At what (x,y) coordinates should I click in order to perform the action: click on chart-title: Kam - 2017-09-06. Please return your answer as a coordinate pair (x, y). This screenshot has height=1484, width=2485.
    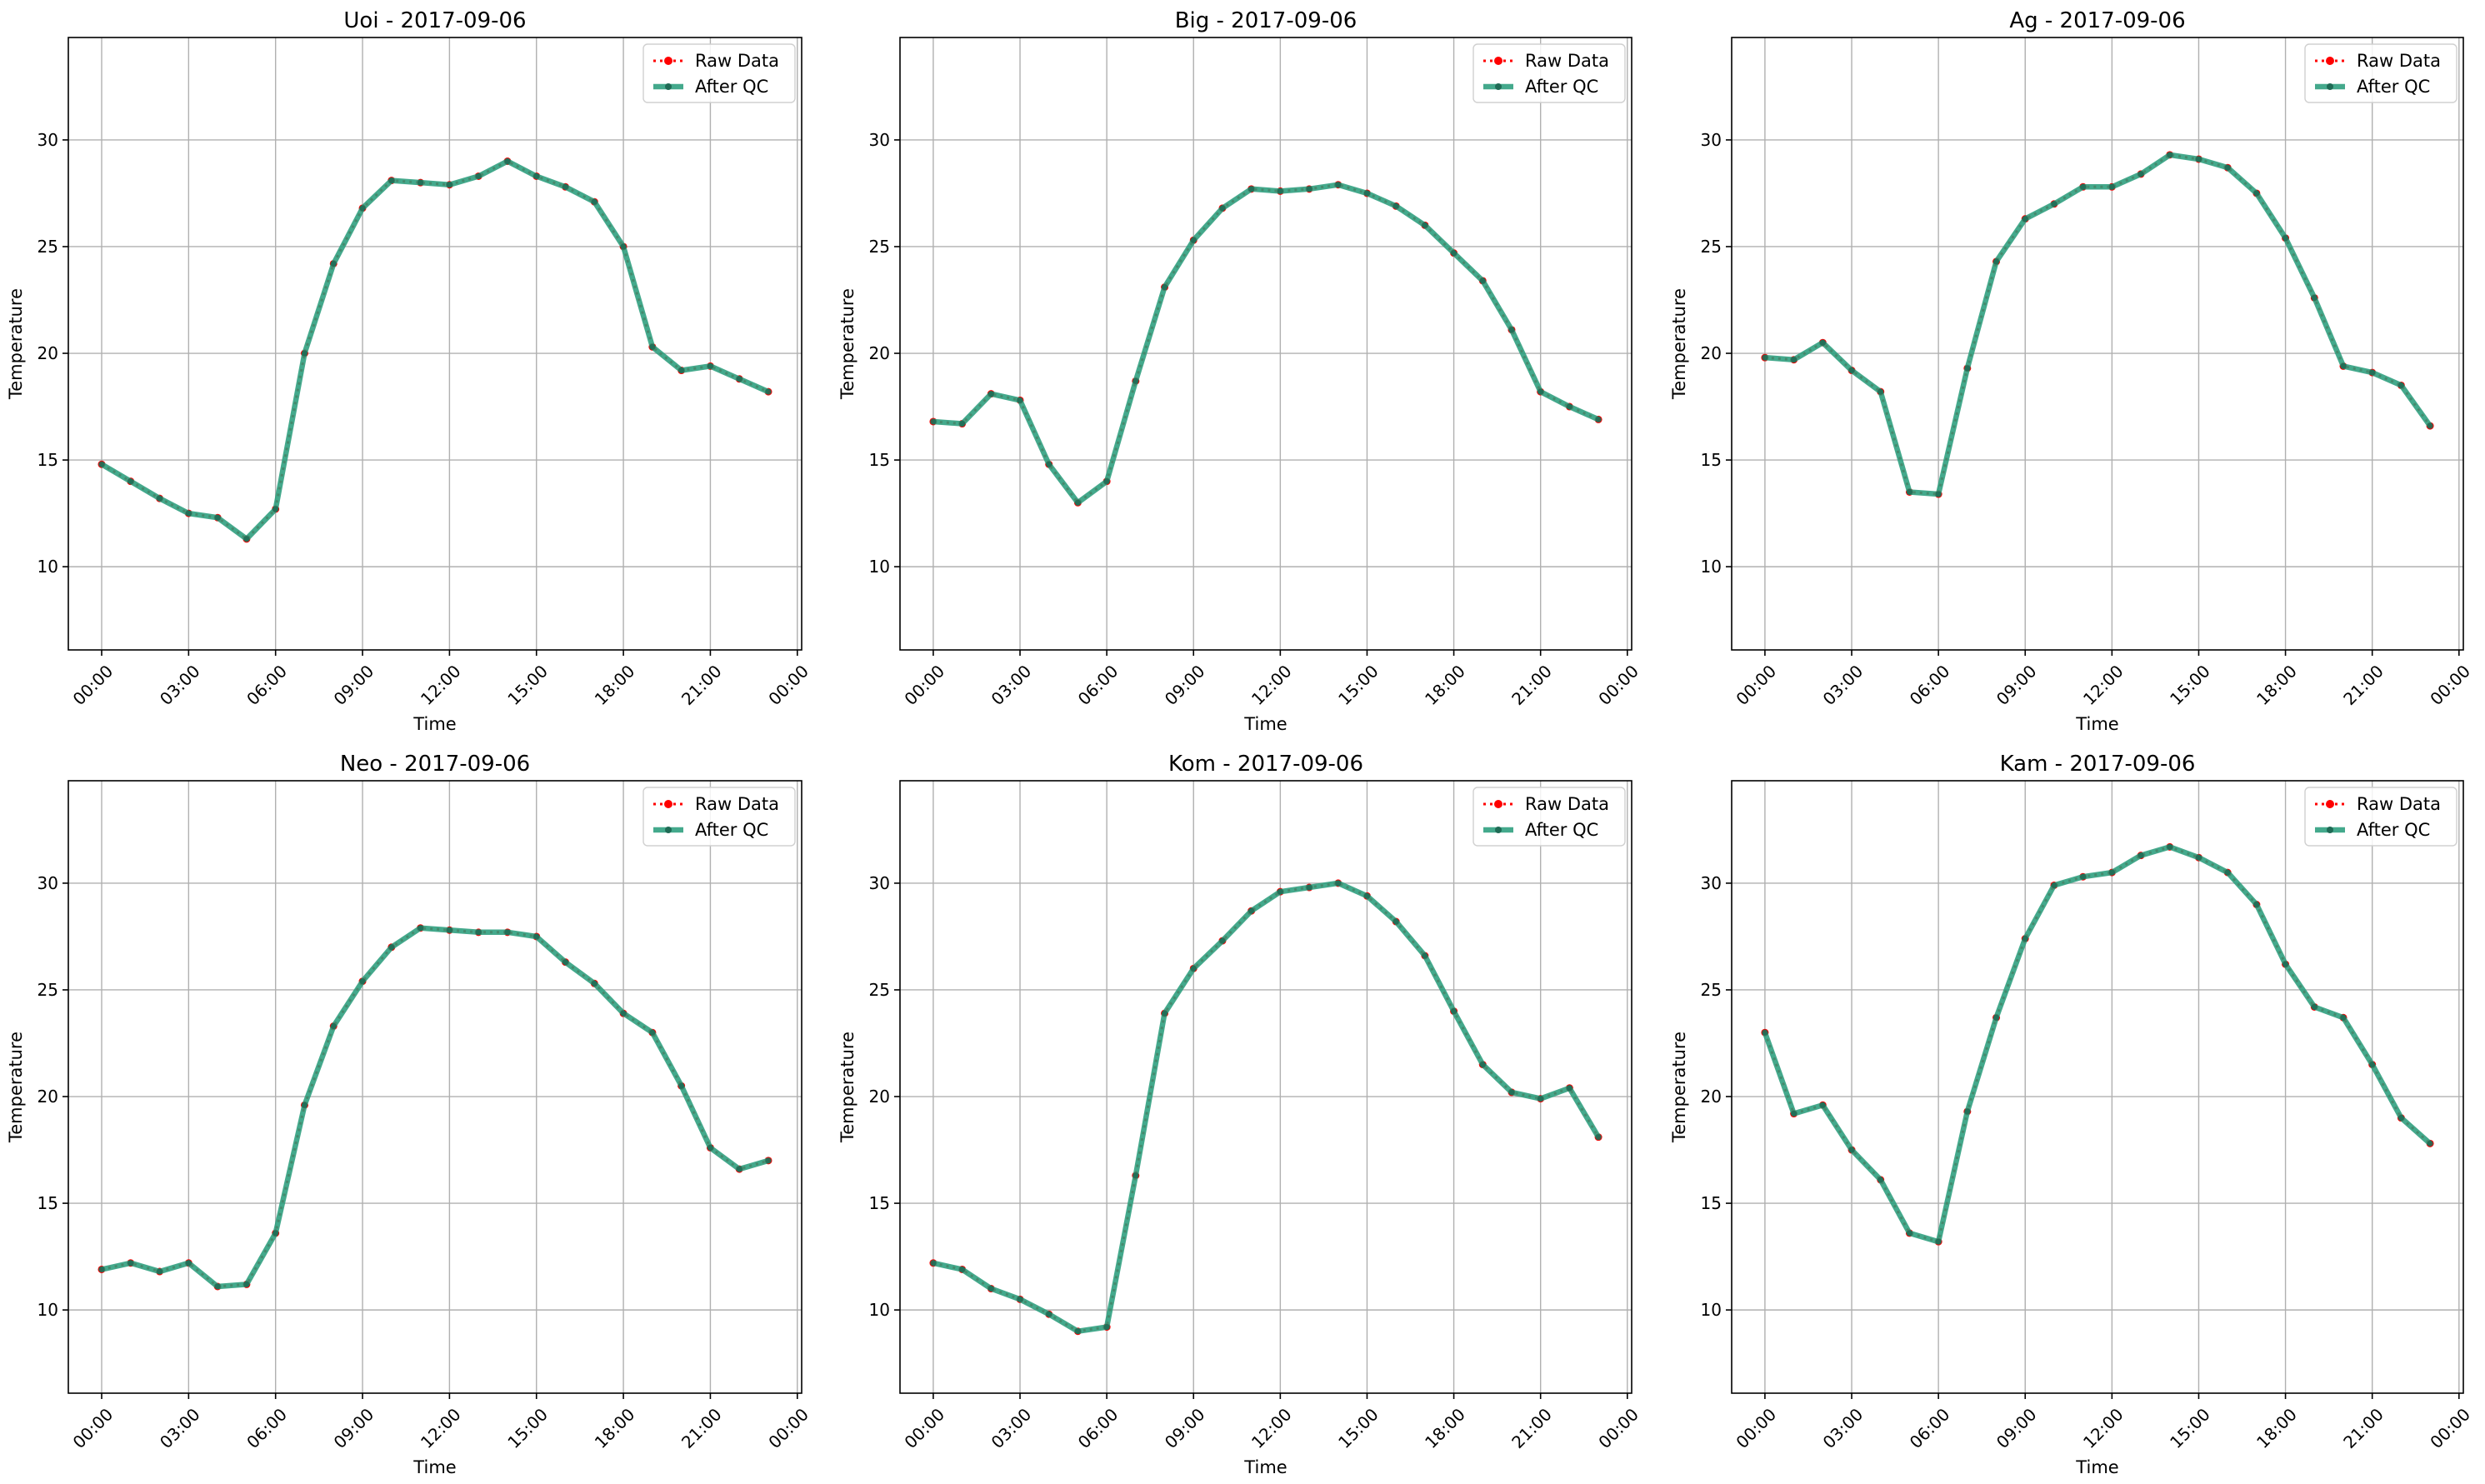
    Looking at the image, I should click on (2098, 764).